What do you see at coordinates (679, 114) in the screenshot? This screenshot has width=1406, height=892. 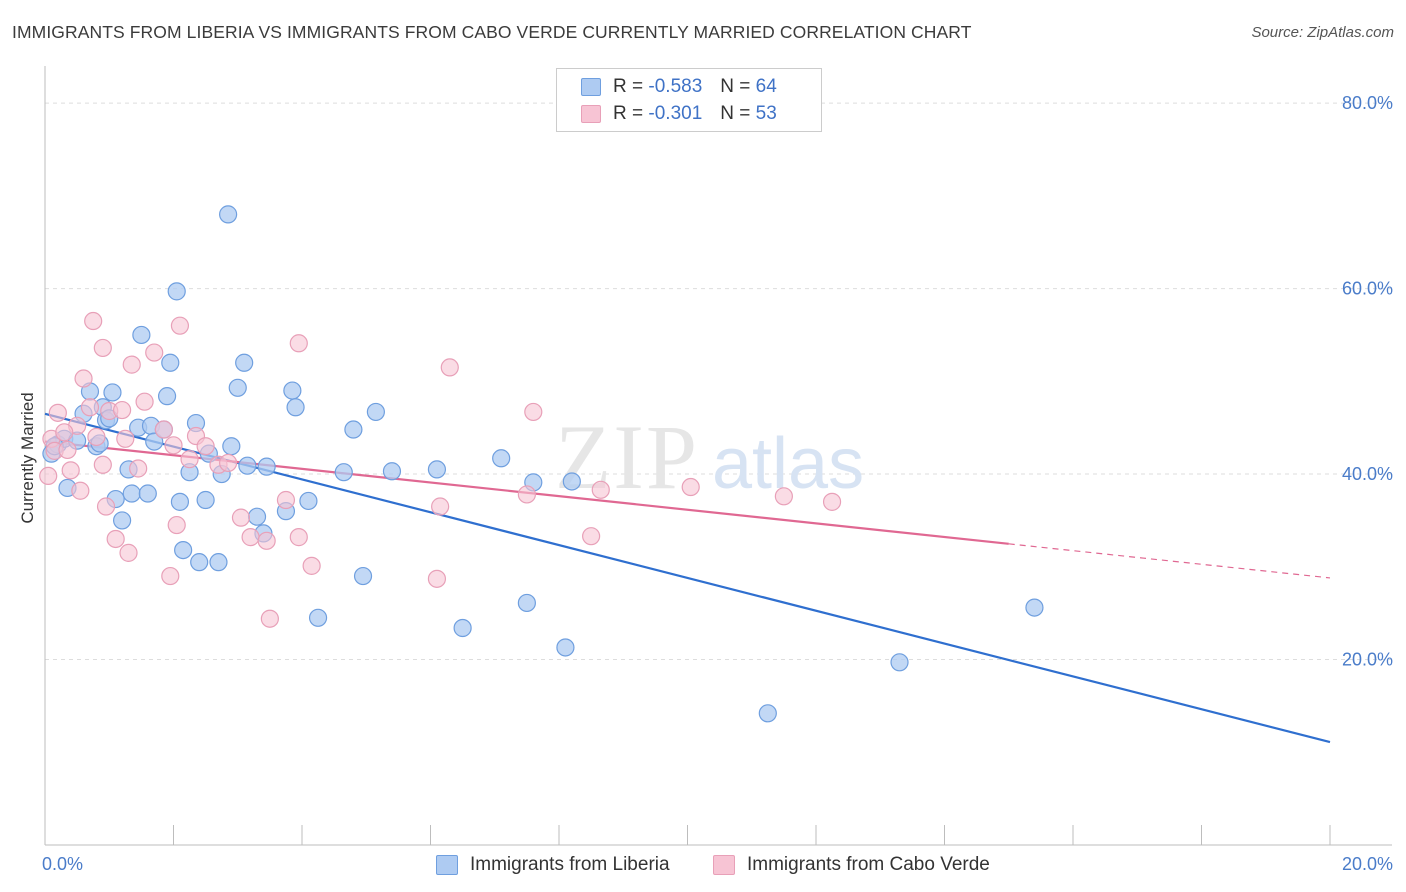 I see `legend-row-cabo-verde: R = -0.301 N = 53` at bounding box center [679, 114].